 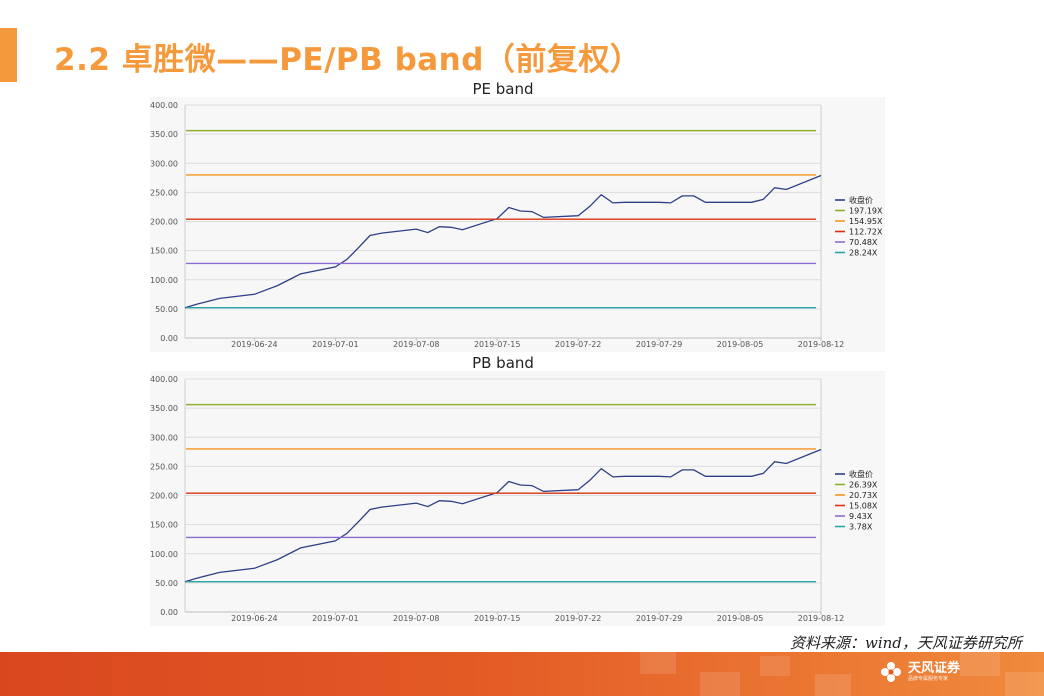 What do you see at coordinates (348, 60) in the screenshot?
I see `page-title: 2.2 卓胜微——PE/PB band（前复权）` at bounding box center [348, 60].